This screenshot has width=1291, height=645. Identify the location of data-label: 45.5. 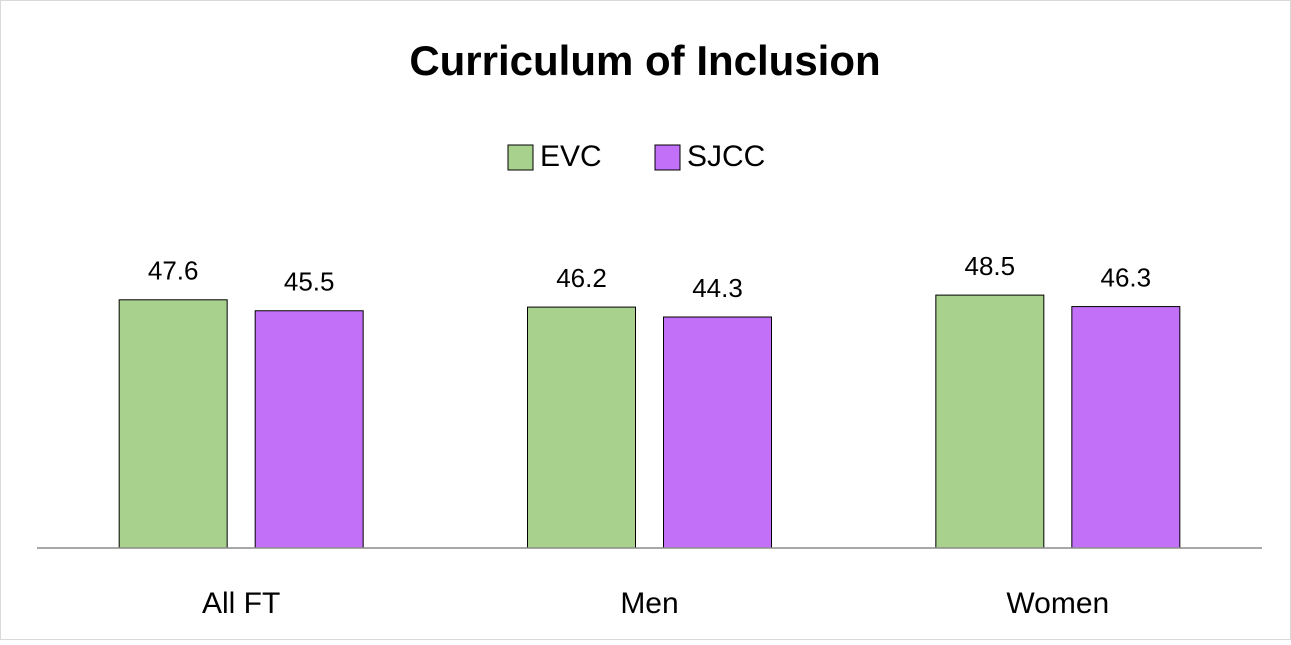
(309, 282).